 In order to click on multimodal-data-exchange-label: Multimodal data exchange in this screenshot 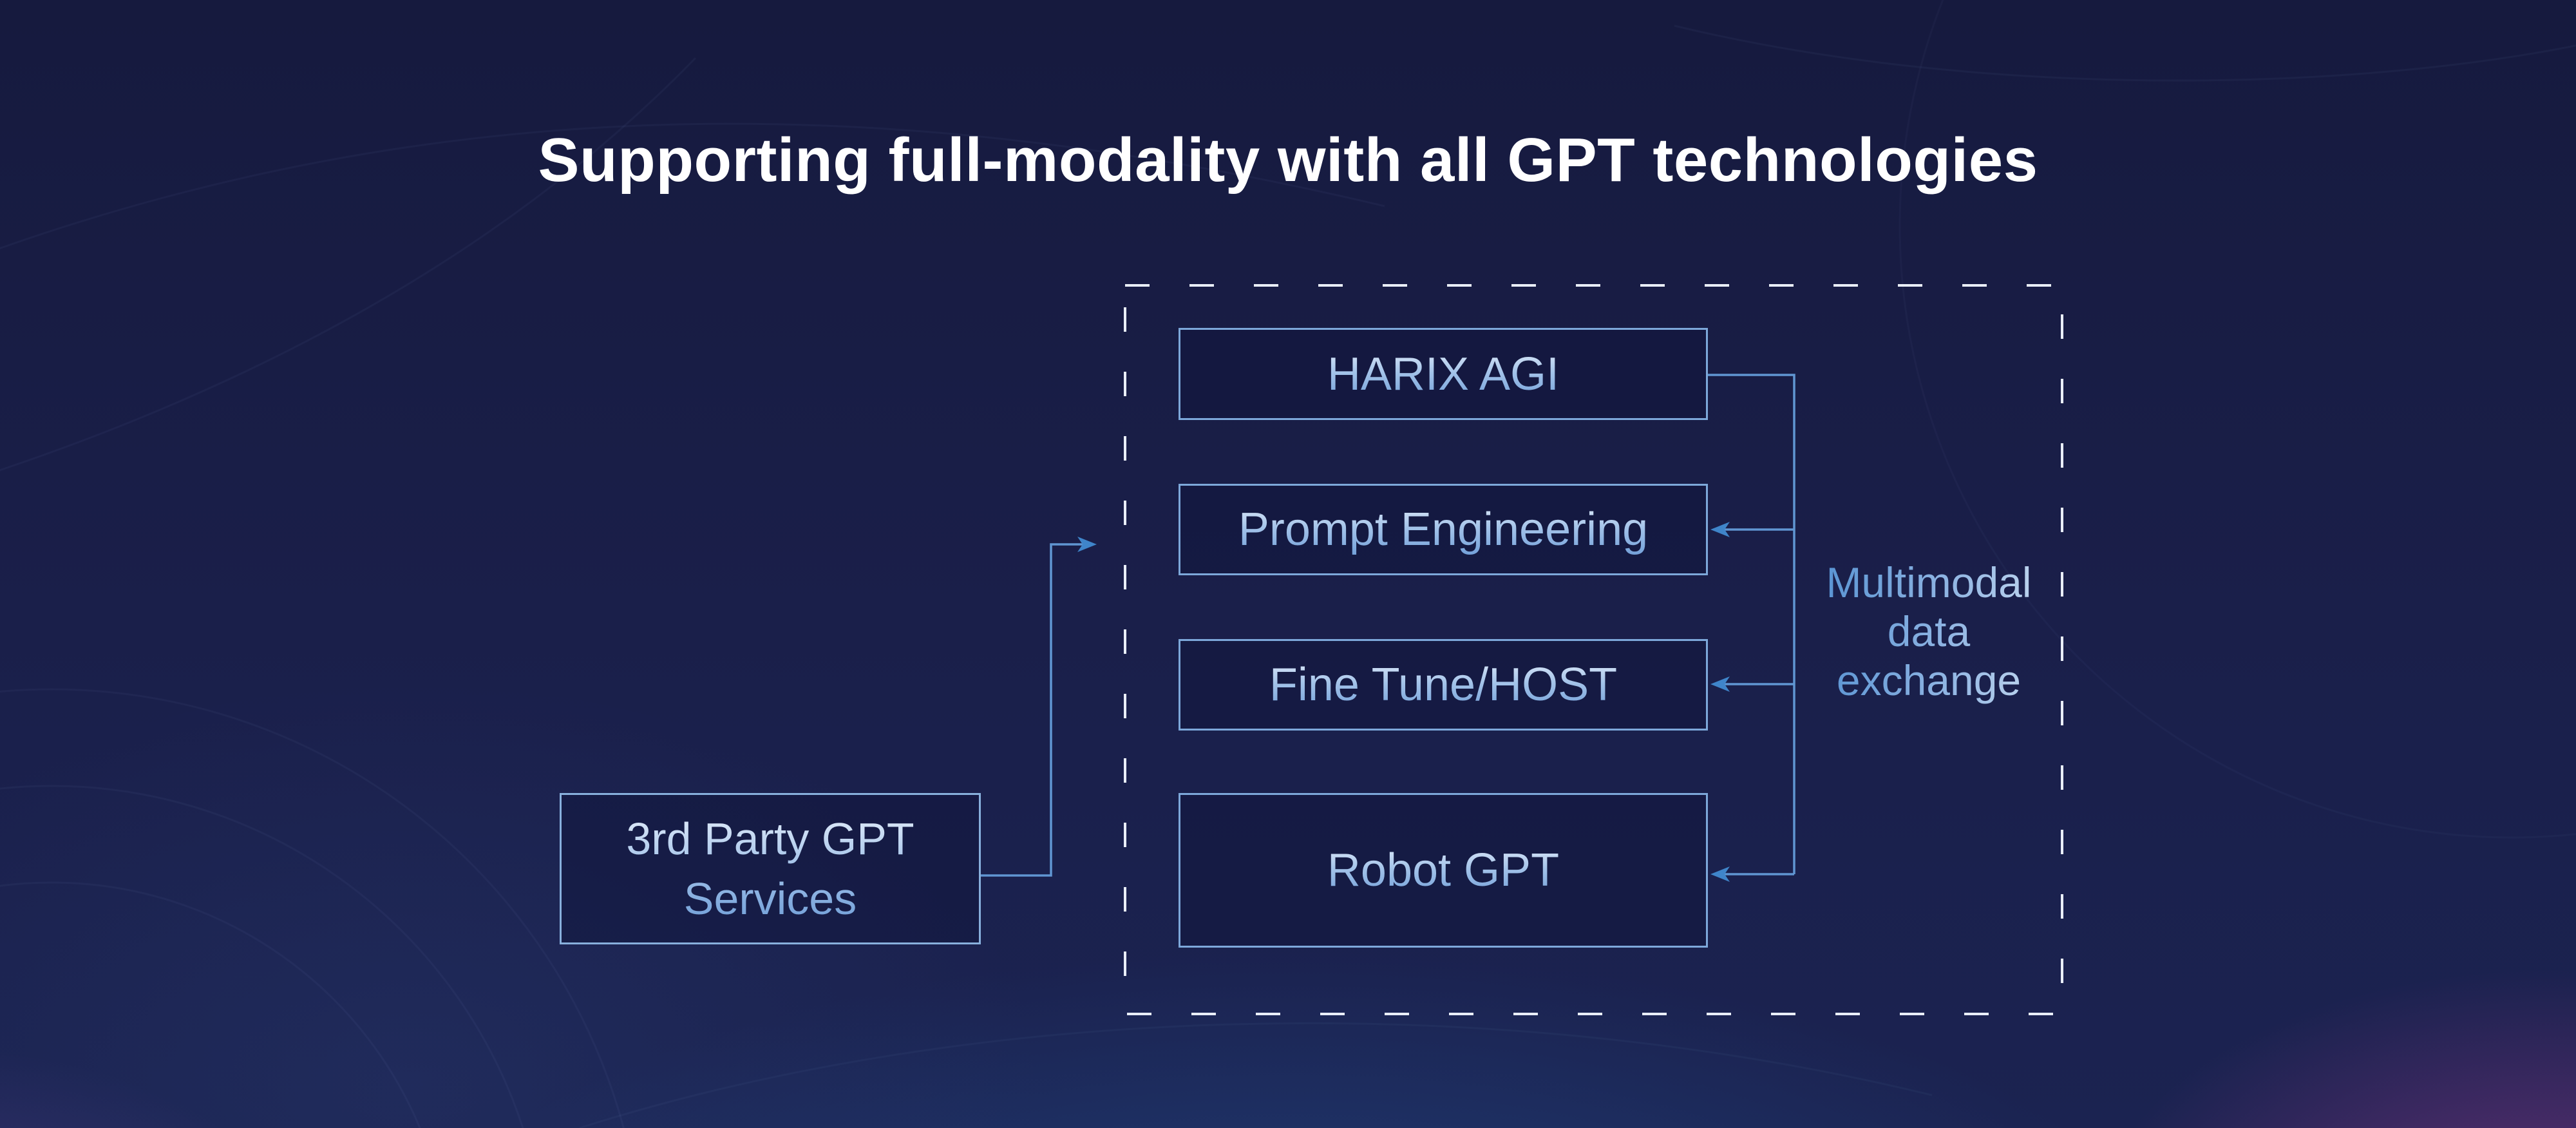, I will do `click(1929, 631)`.